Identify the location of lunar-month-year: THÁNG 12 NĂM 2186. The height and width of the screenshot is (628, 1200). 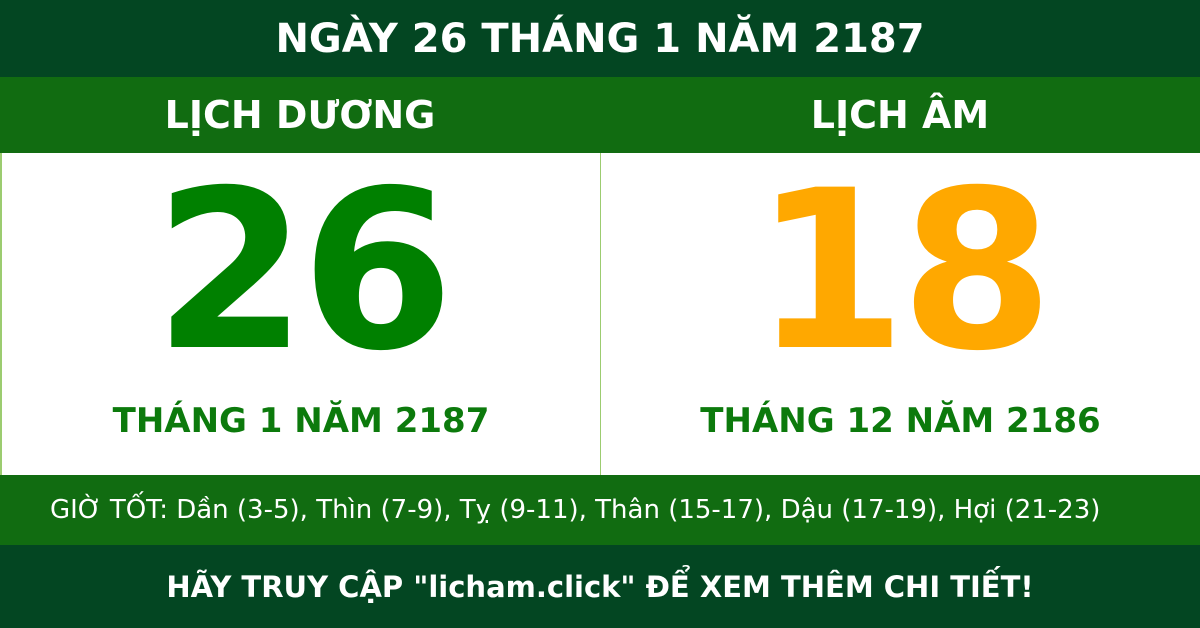
(900, 421).